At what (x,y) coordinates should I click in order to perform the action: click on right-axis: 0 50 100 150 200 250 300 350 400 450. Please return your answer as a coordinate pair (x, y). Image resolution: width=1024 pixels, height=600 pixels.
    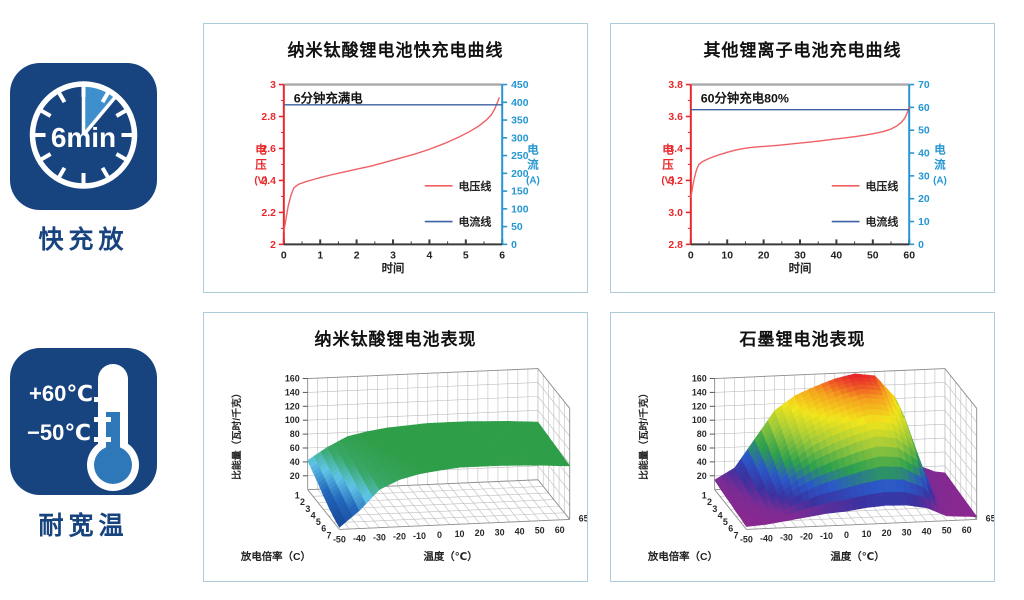
    Looking at the image, I should click on (515, 165).